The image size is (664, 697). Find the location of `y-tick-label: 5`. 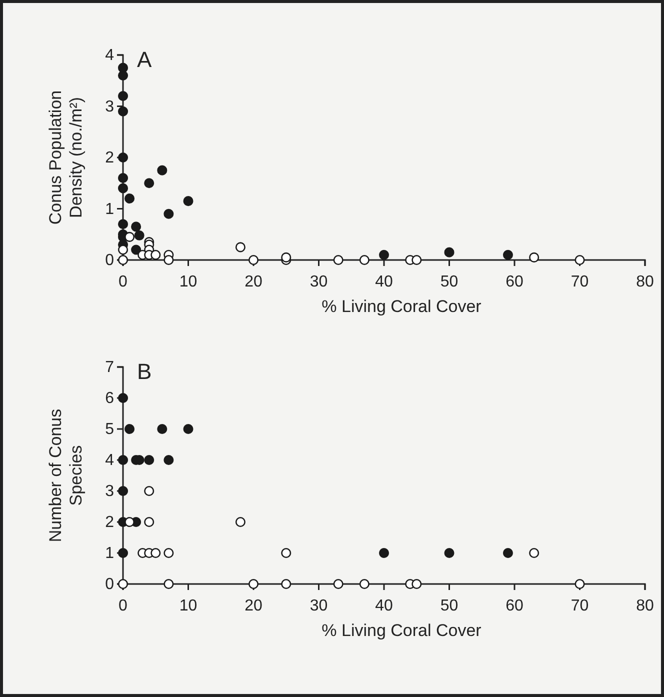

y-tick-label: 5 is located at coordinates (109, 429).